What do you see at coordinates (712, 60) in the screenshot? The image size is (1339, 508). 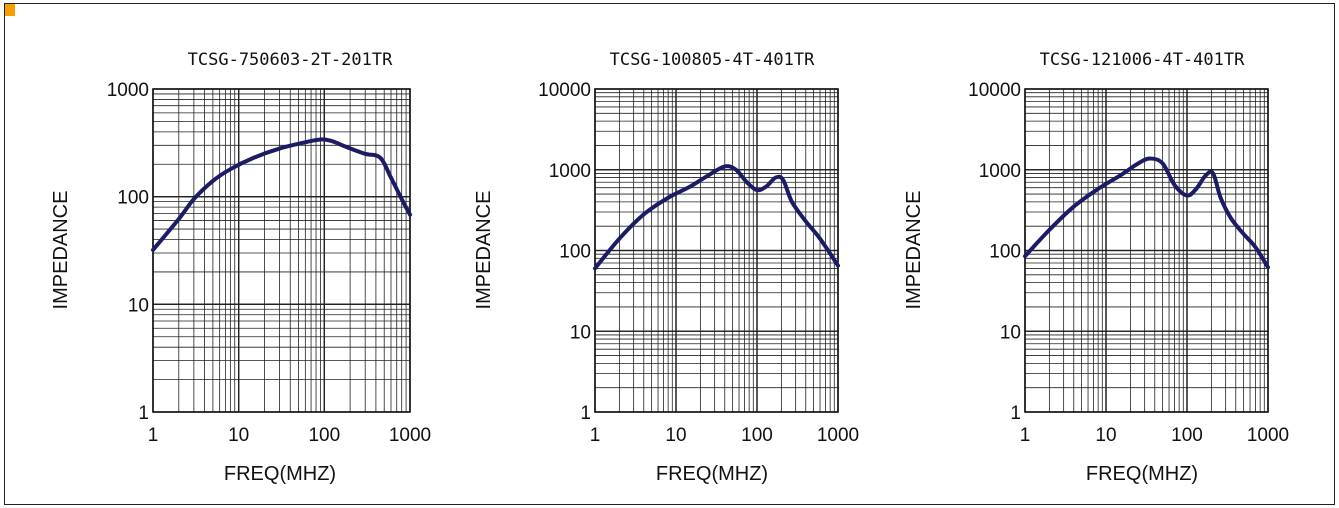 I see `chart-title: TCSG-100805-4T-401TR` at bounding box center [712, 60].